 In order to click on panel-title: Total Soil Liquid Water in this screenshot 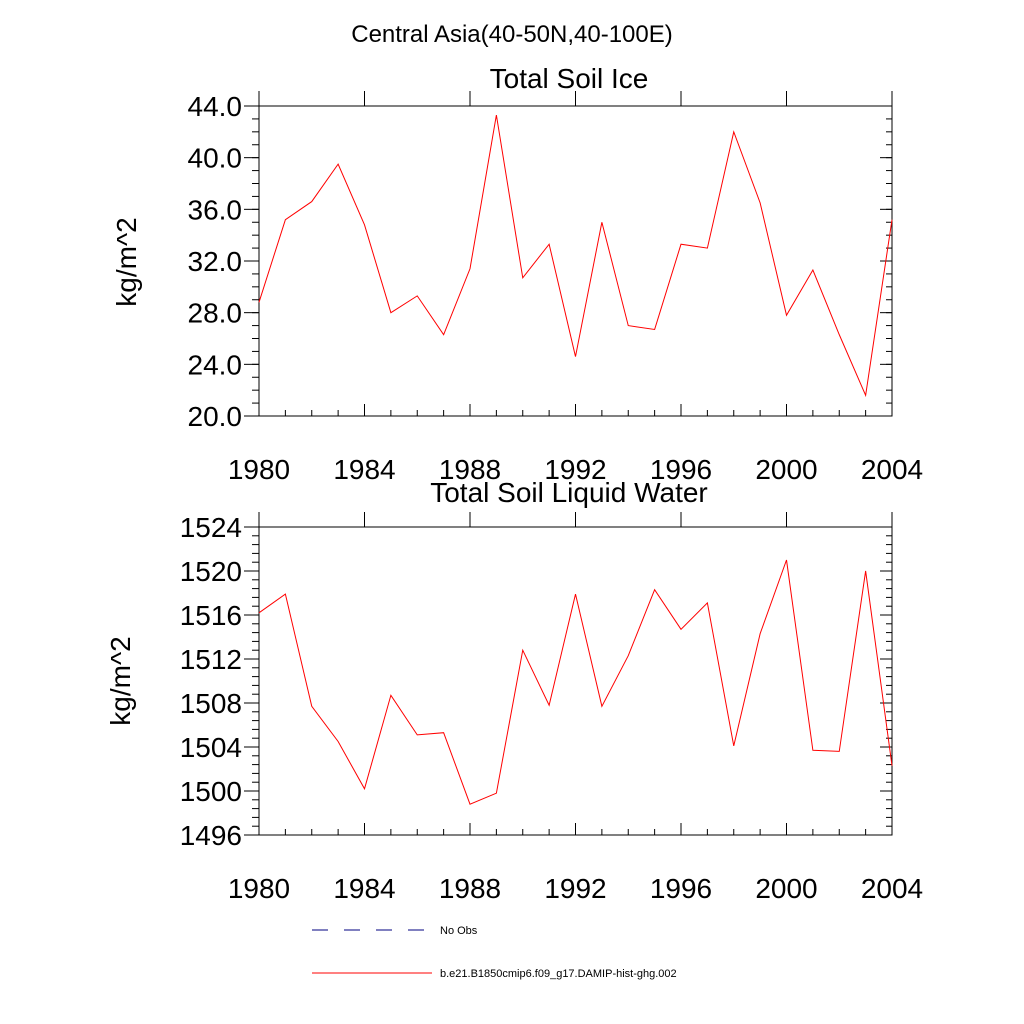, I will do `click(569, 492)`.